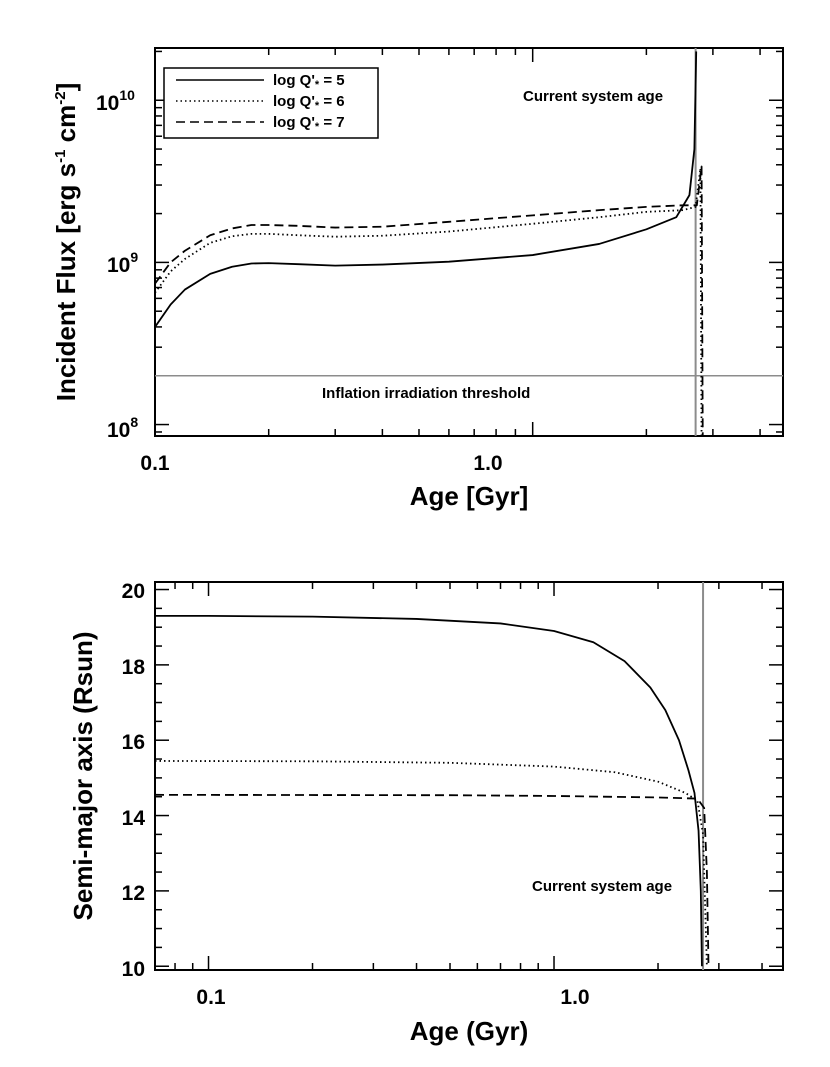 This screenshot has width=830, height=1067. I want to click on flux-xtick-0.1: 0.1, so click(155, 463).